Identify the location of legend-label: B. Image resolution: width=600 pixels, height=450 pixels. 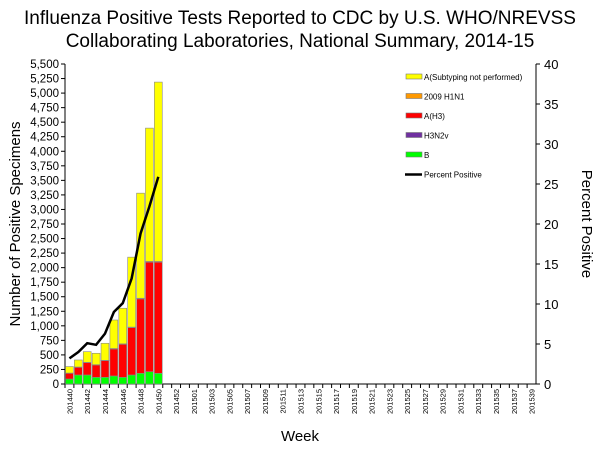
(426, 155).